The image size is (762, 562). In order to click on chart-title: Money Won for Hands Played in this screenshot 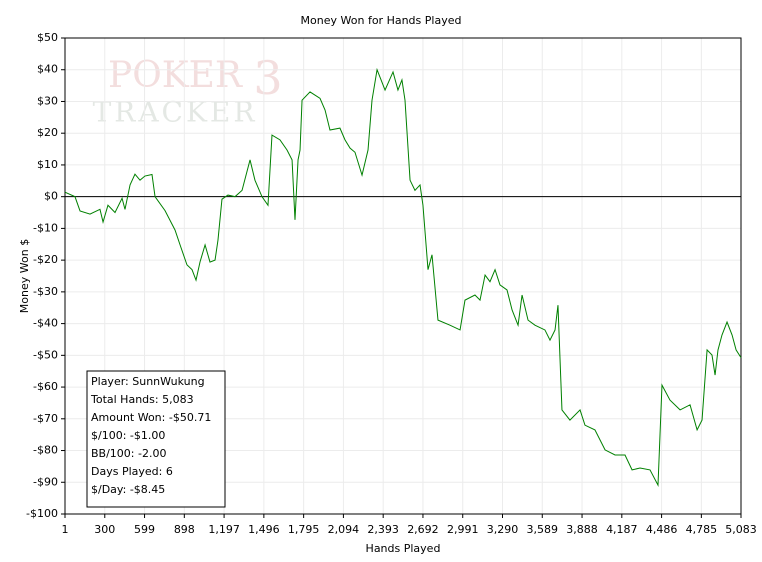, I will do `click(381, 20)`.